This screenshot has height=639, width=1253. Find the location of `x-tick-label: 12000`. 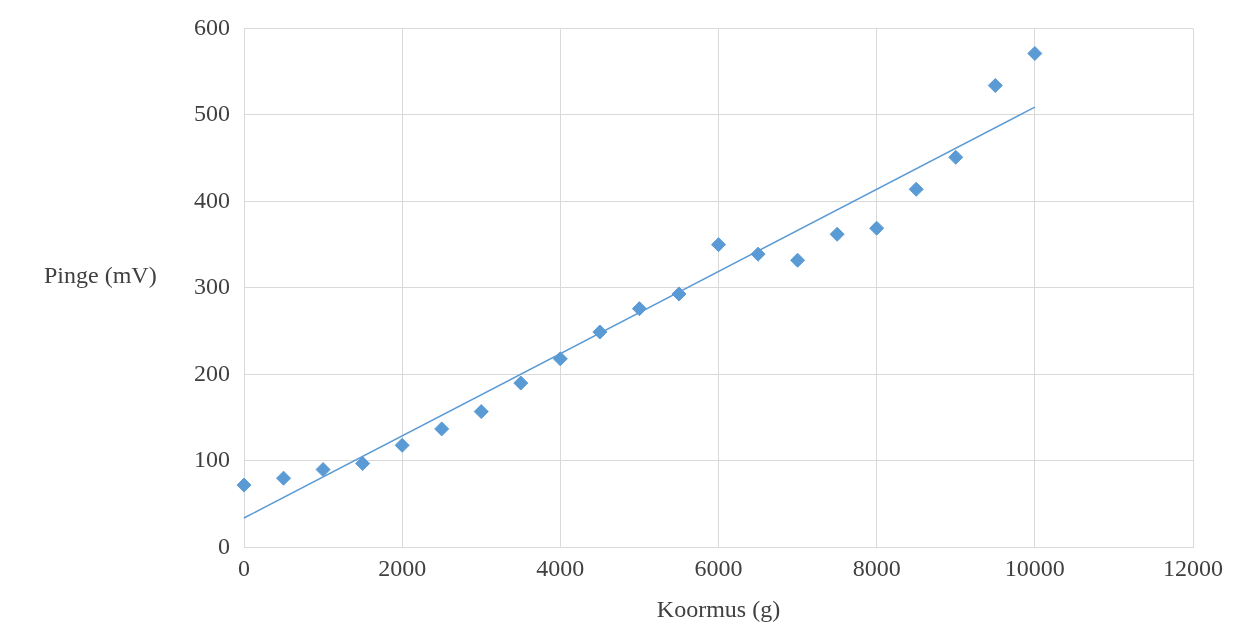

x-tick-label: 12000 is located at coordinates (1193, 568).